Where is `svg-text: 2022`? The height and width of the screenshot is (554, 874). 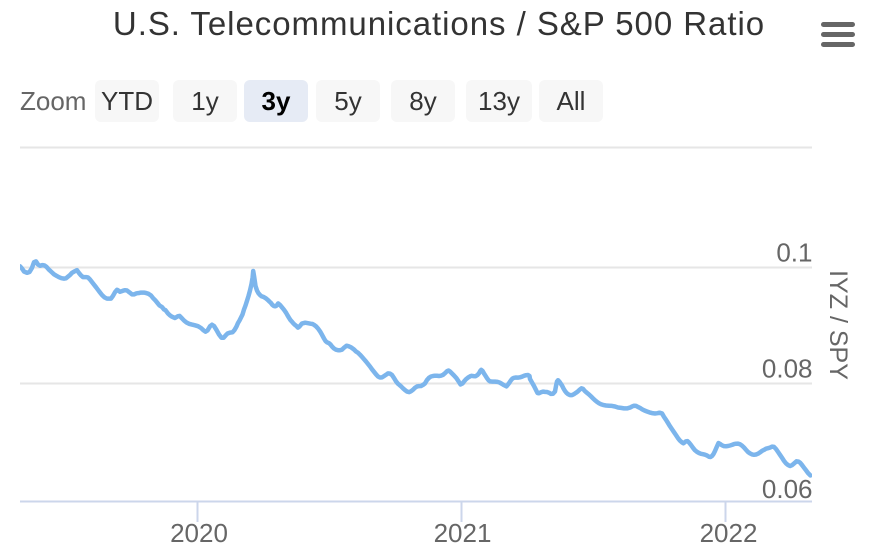 svg-text: 2022 is located at coordinates (729, 533).